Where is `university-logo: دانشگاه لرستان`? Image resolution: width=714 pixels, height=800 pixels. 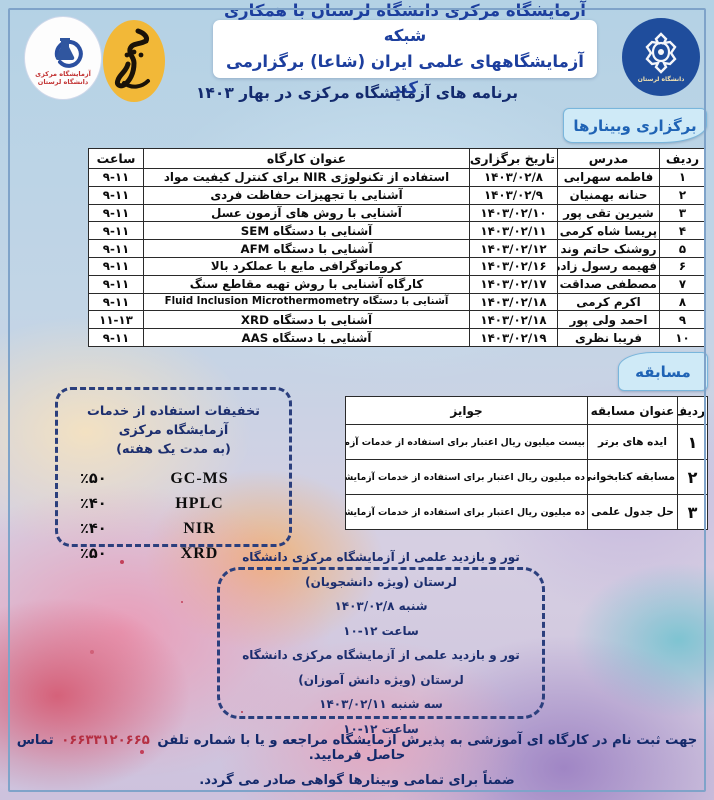 university-logo: دانشگاه لرستان is located at coordinates (661, 57).